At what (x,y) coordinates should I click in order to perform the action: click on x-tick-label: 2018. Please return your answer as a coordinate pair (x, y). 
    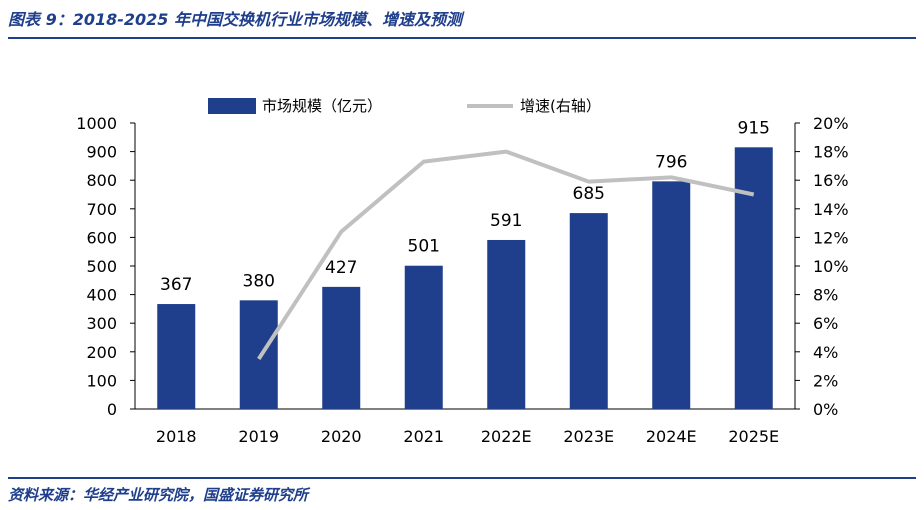
    Looking at the image, I should click on (176, 436).